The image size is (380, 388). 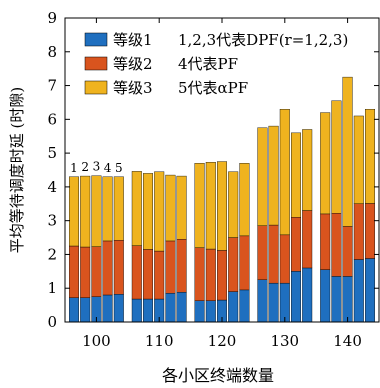 I want to click on bar-segment-140-2-s1, so click(x=336, y=299).